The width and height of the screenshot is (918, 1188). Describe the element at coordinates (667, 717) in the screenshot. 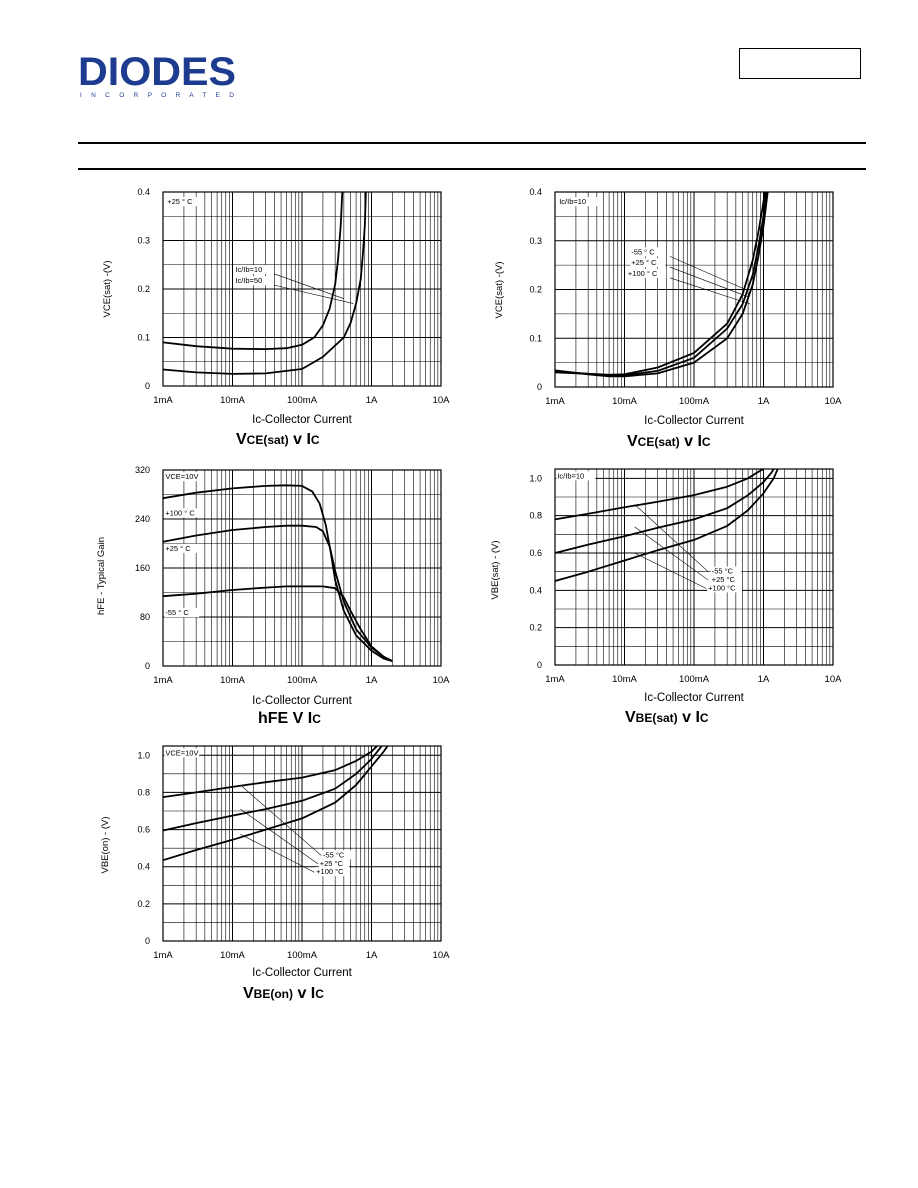

I see `chart-title: VBE(sat) v IC` at that location.